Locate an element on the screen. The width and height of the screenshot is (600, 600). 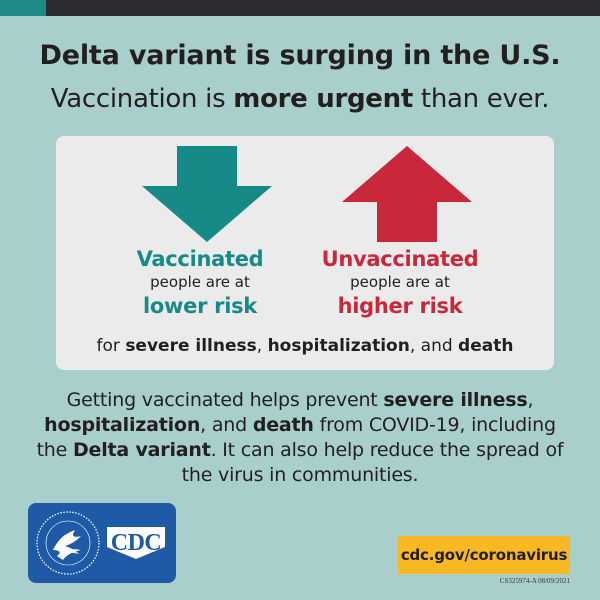
headline: Delta variant is surging in the U.S. is located at coordinates (300, 55).